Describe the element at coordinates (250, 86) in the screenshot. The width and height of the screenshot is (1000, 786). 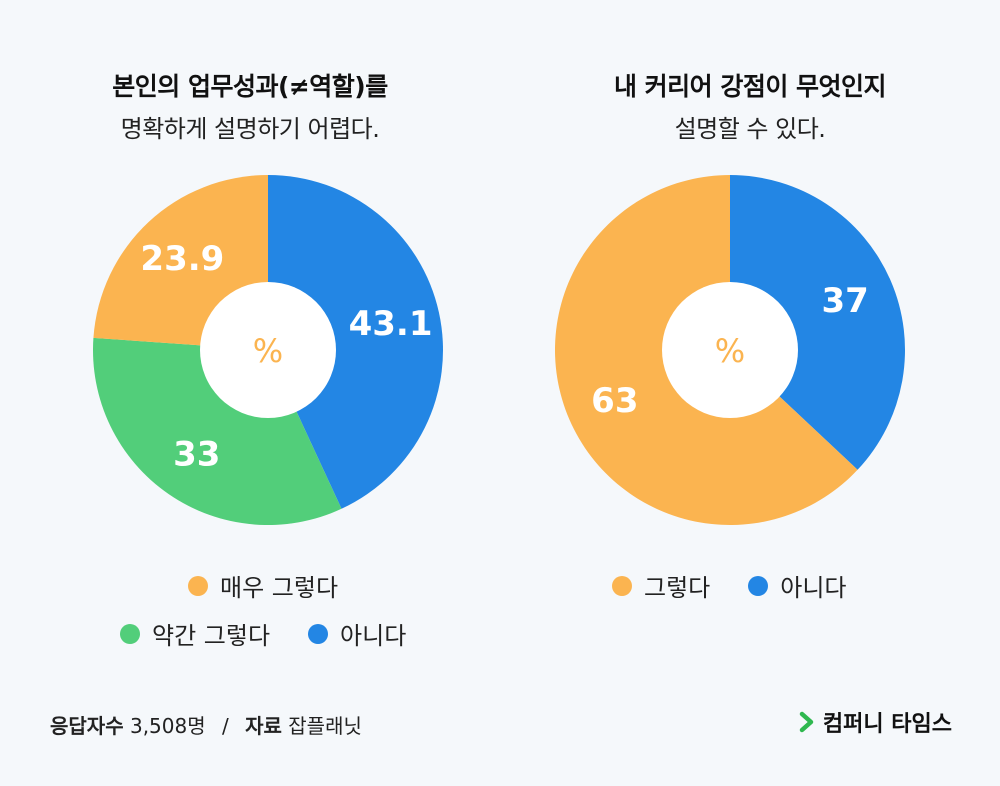
I see `chart-left-title: 본인의 업무성과(≠역할)를` at that location.